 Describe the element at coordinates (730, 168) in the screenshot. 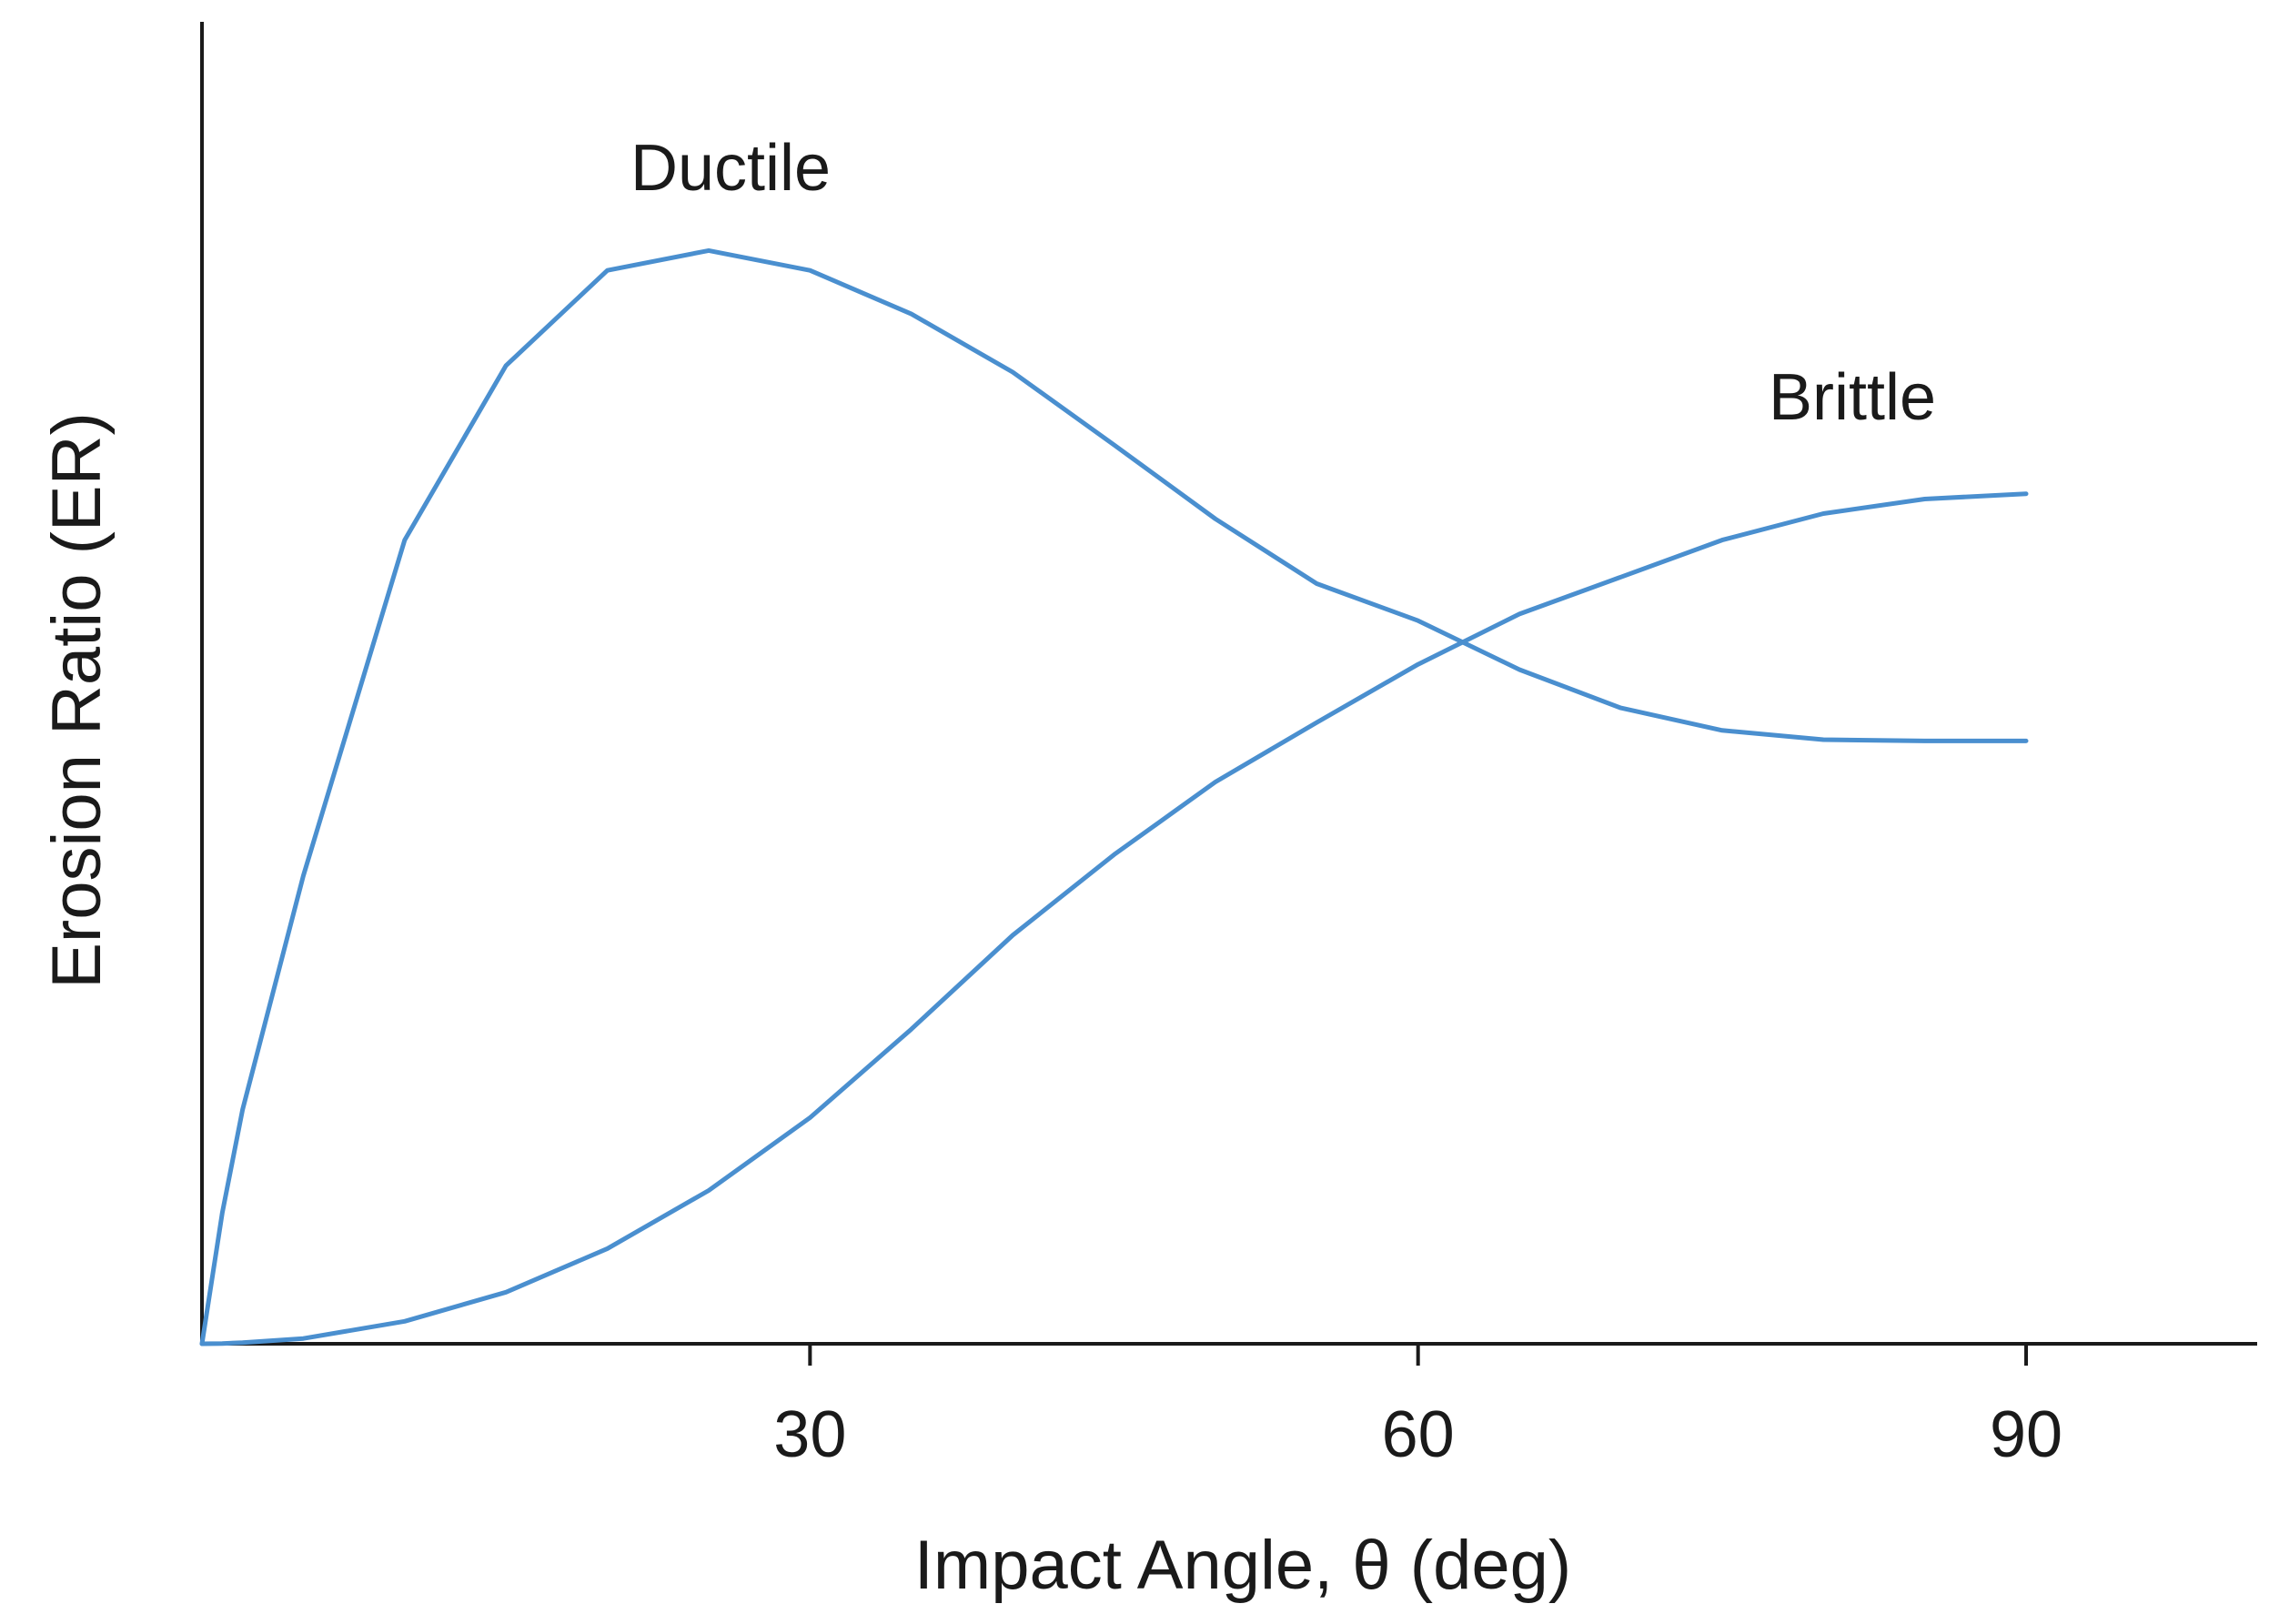

I see `series-label: Ductile` at that location.